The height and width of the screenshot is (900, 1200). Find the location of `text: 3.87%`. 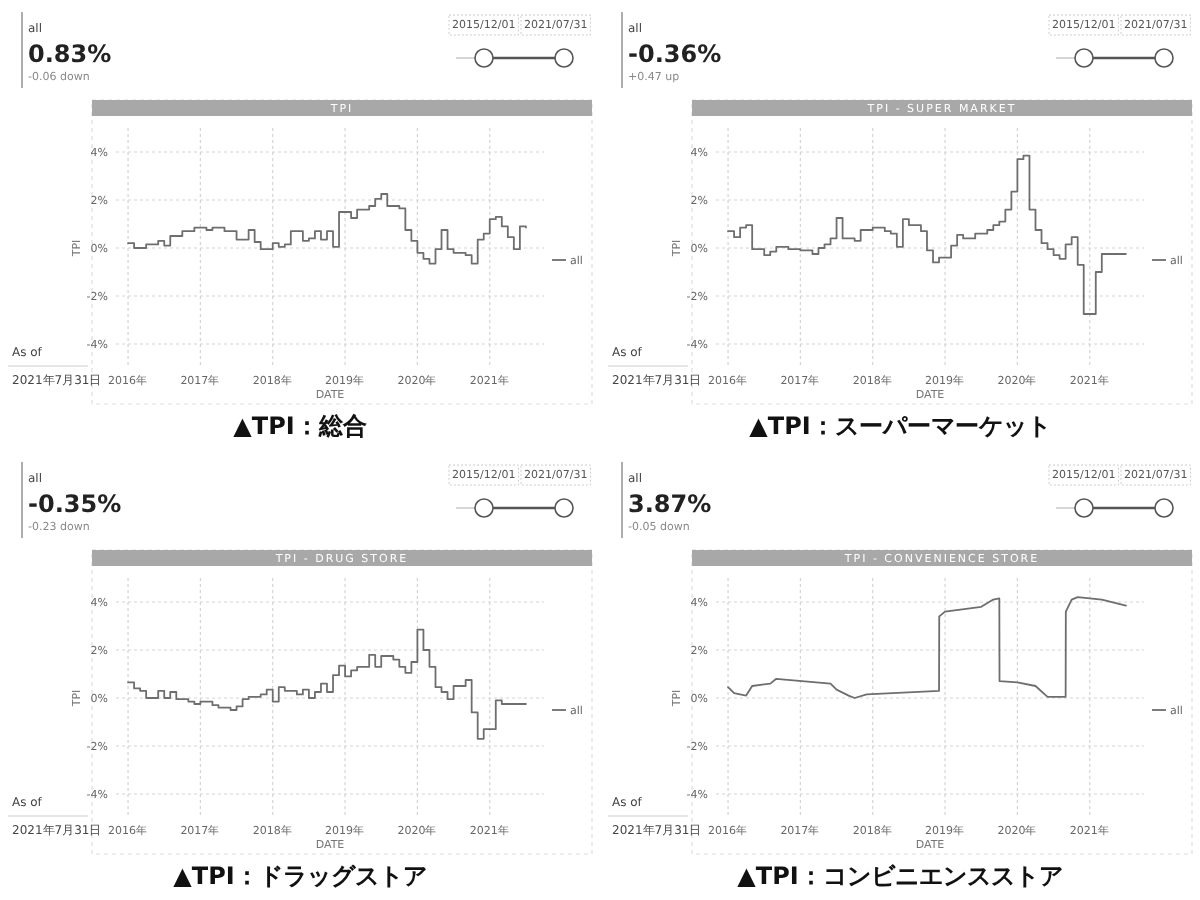

text: 3.87% is located at coordinates (670, 504).